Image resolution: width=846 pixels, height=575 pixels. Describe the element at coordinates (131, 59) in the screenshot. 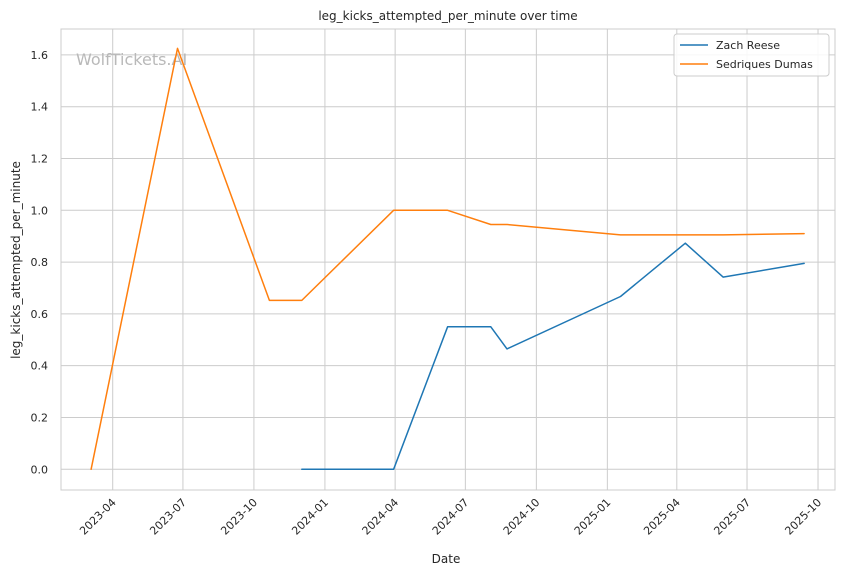

I see `watermark-text: WolfTickets.AI` at that location.